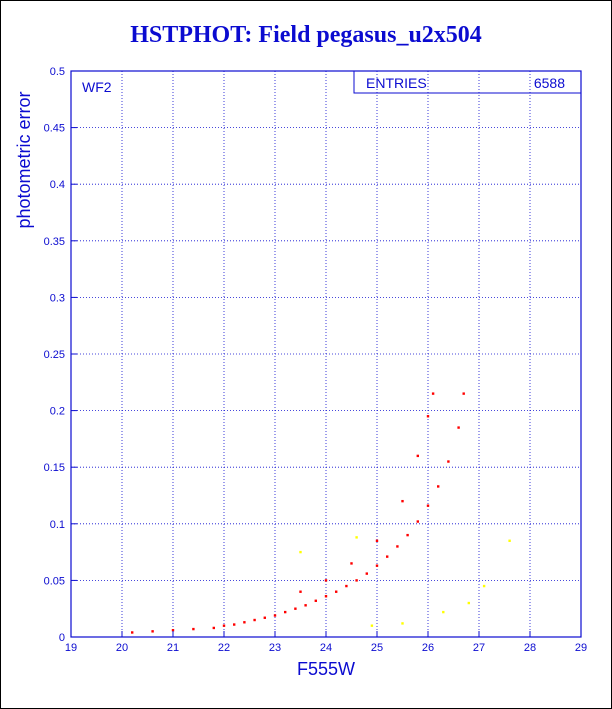 The image size is (612, 709). Describe the element at coordinates (62, 638) in the screenshot. I see `y-tick-label: 0` at that location.